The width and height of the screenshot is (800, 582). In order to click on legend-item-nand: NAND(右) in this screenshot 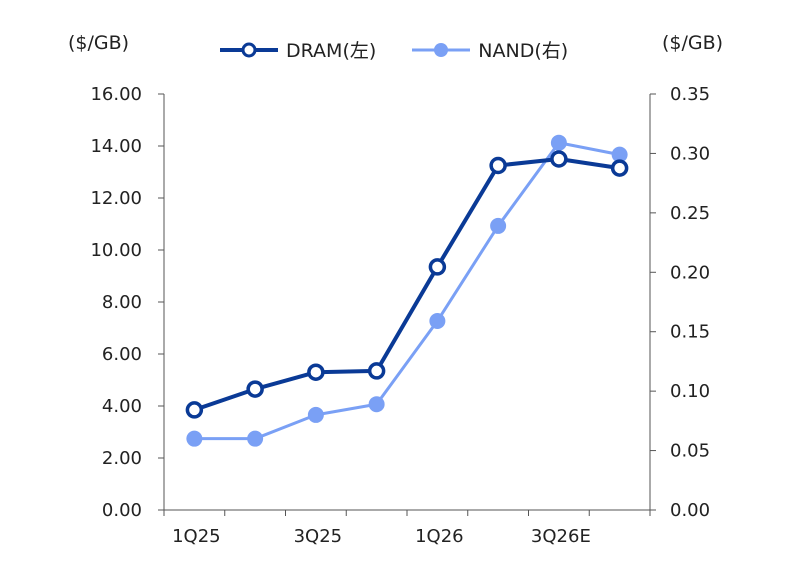, I will do `click(489, 49)`.